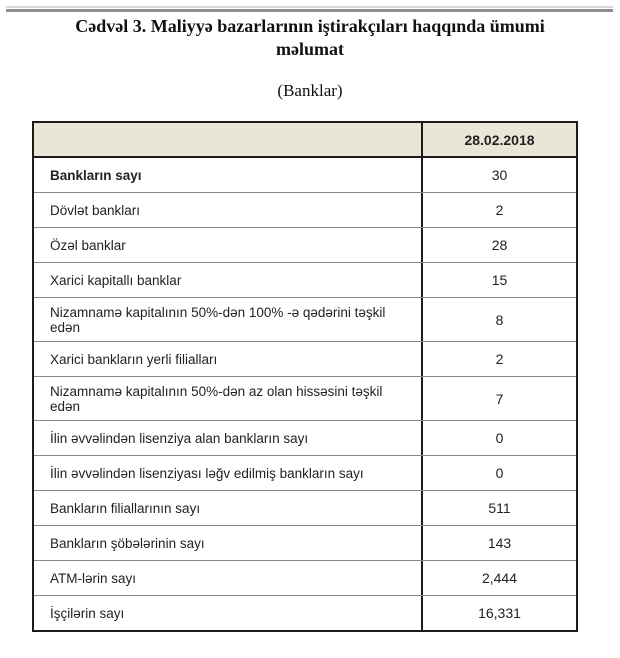  I want to click on row-value: 28, so click(498, 245).